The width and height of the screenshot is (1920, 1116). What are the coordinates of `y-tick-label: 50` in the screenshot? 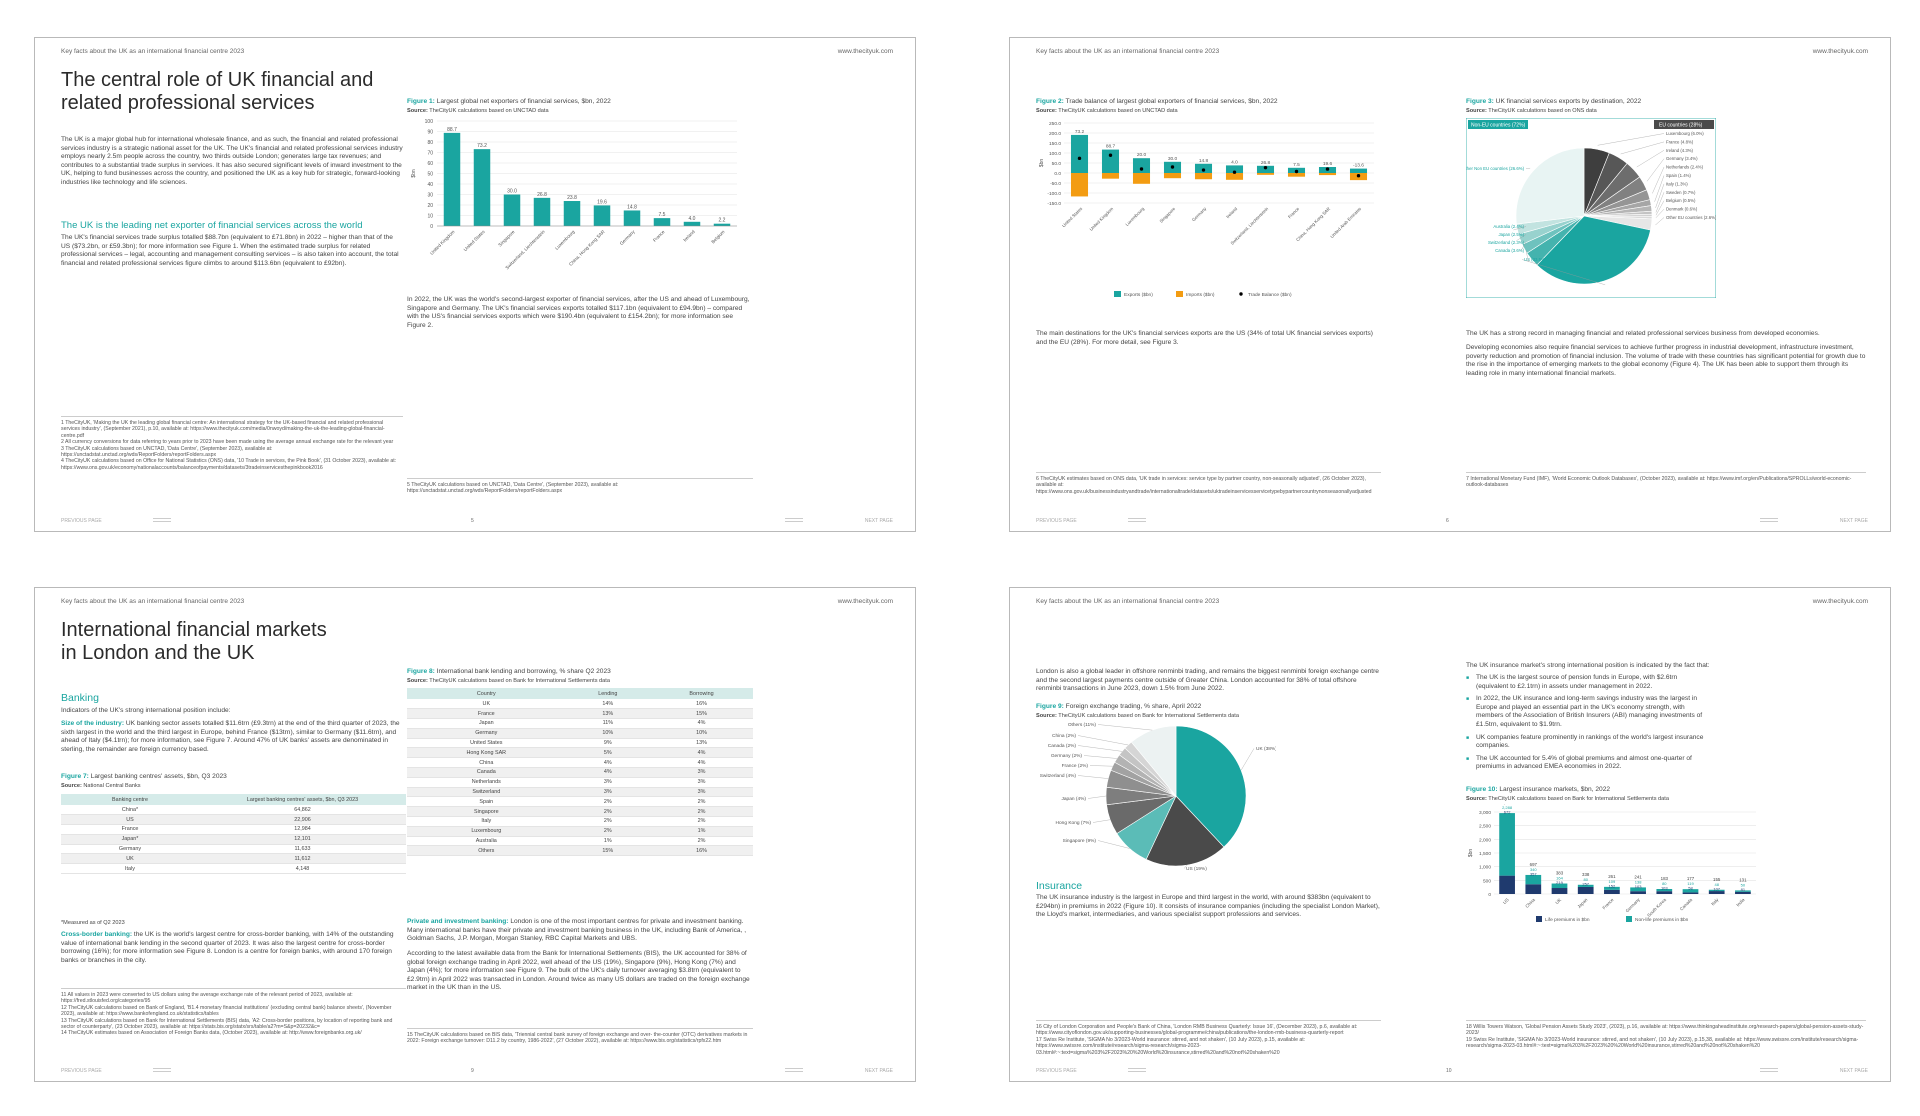 It's located at (430, 175).